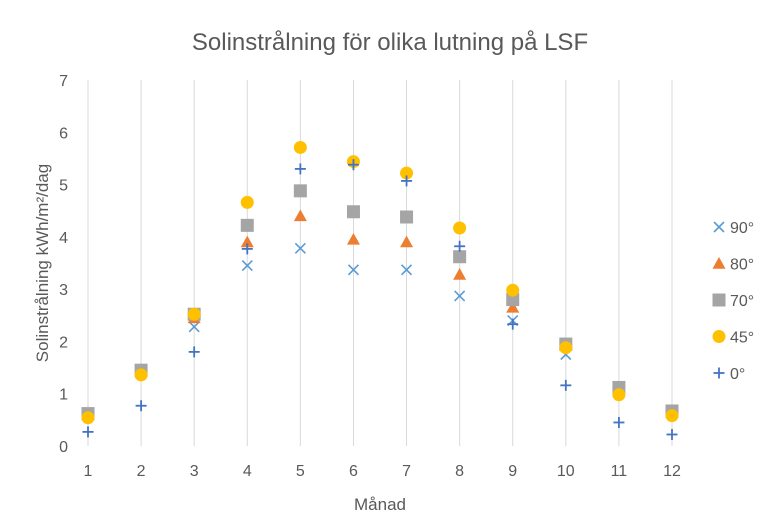  Describe the element at coordinates (88, 471) in the screenshot. I see `x-tick-label: 1` at that location.